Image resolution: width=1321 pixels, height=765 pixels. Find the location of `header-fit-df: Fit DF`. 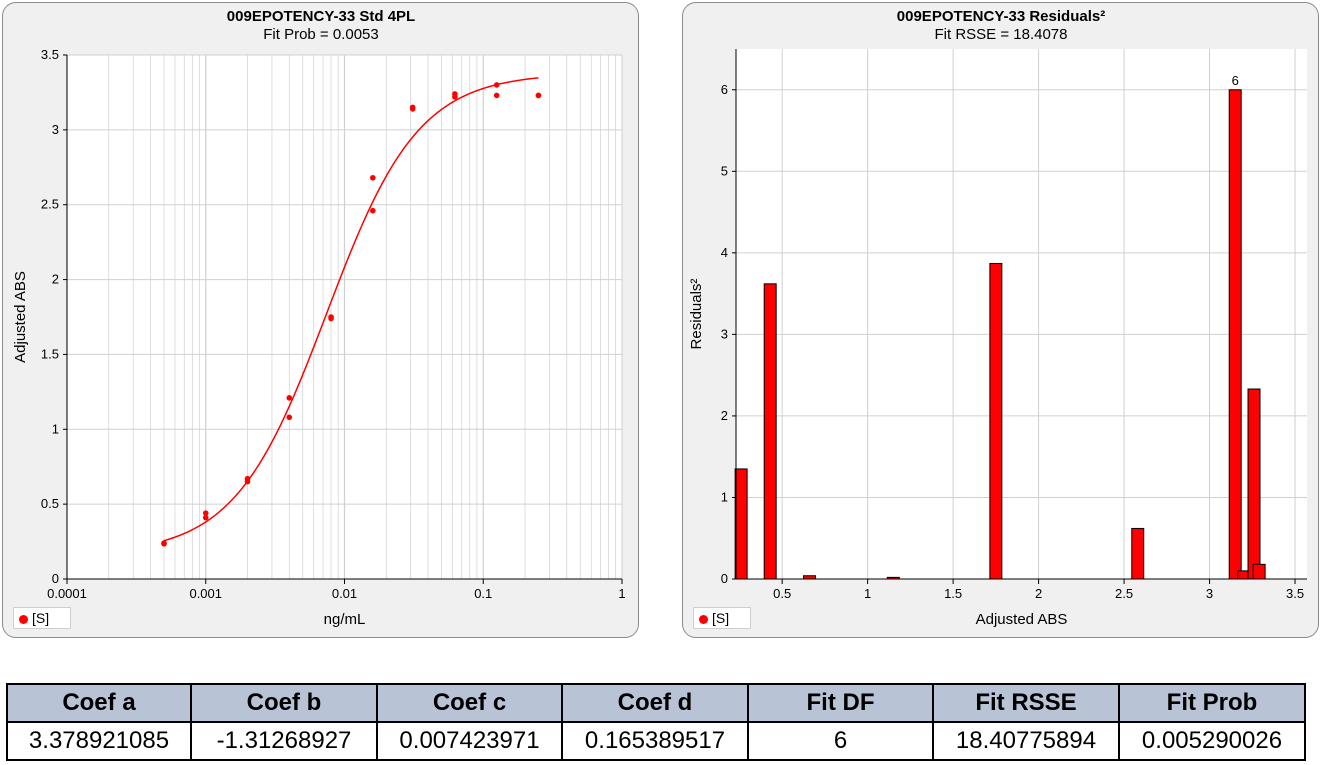

header-fit-df: Fit DF is located at coordinates (840, 703).